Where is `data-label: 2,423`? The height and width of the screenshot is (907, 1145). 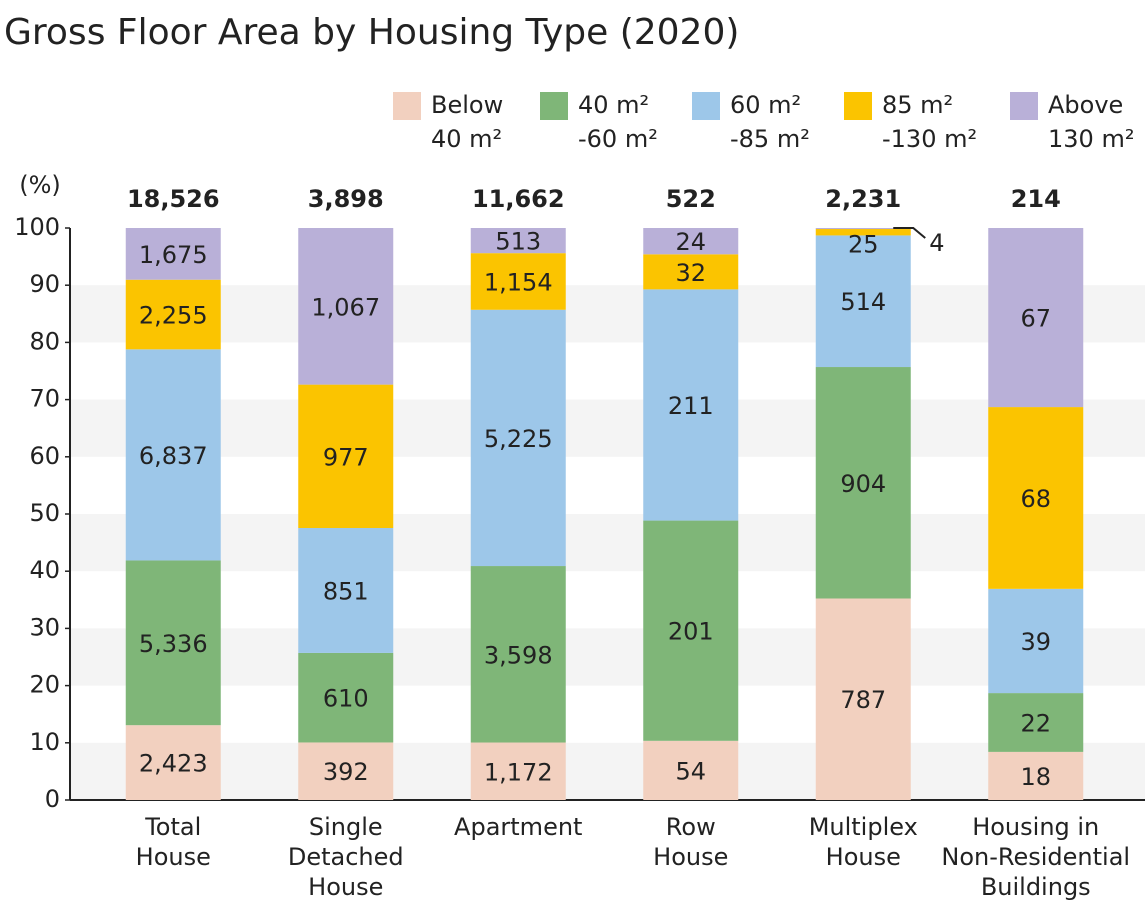
data-label: 2,423 is located at coordinates (173, 764).